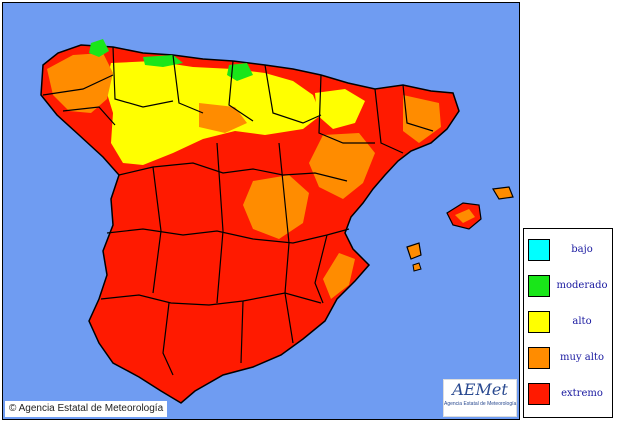 The width and height of the screenshot is (618, 422). I want to click on risk-legend: bajo moderado alto muy alto extremo, so click(568, 323).